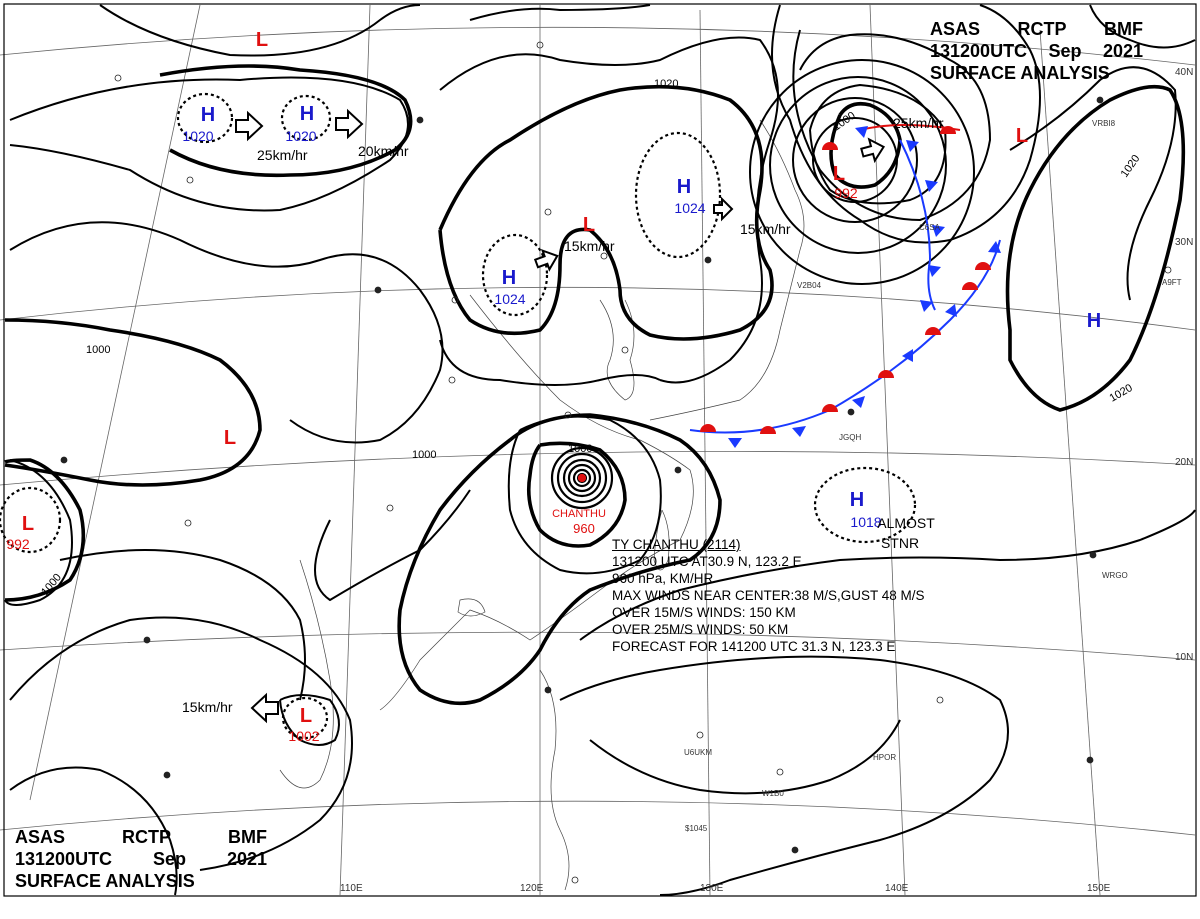  Describe the element at coordinates (689, 208) in the screenshot. I see `high-pressure-value: 1024` at that location.